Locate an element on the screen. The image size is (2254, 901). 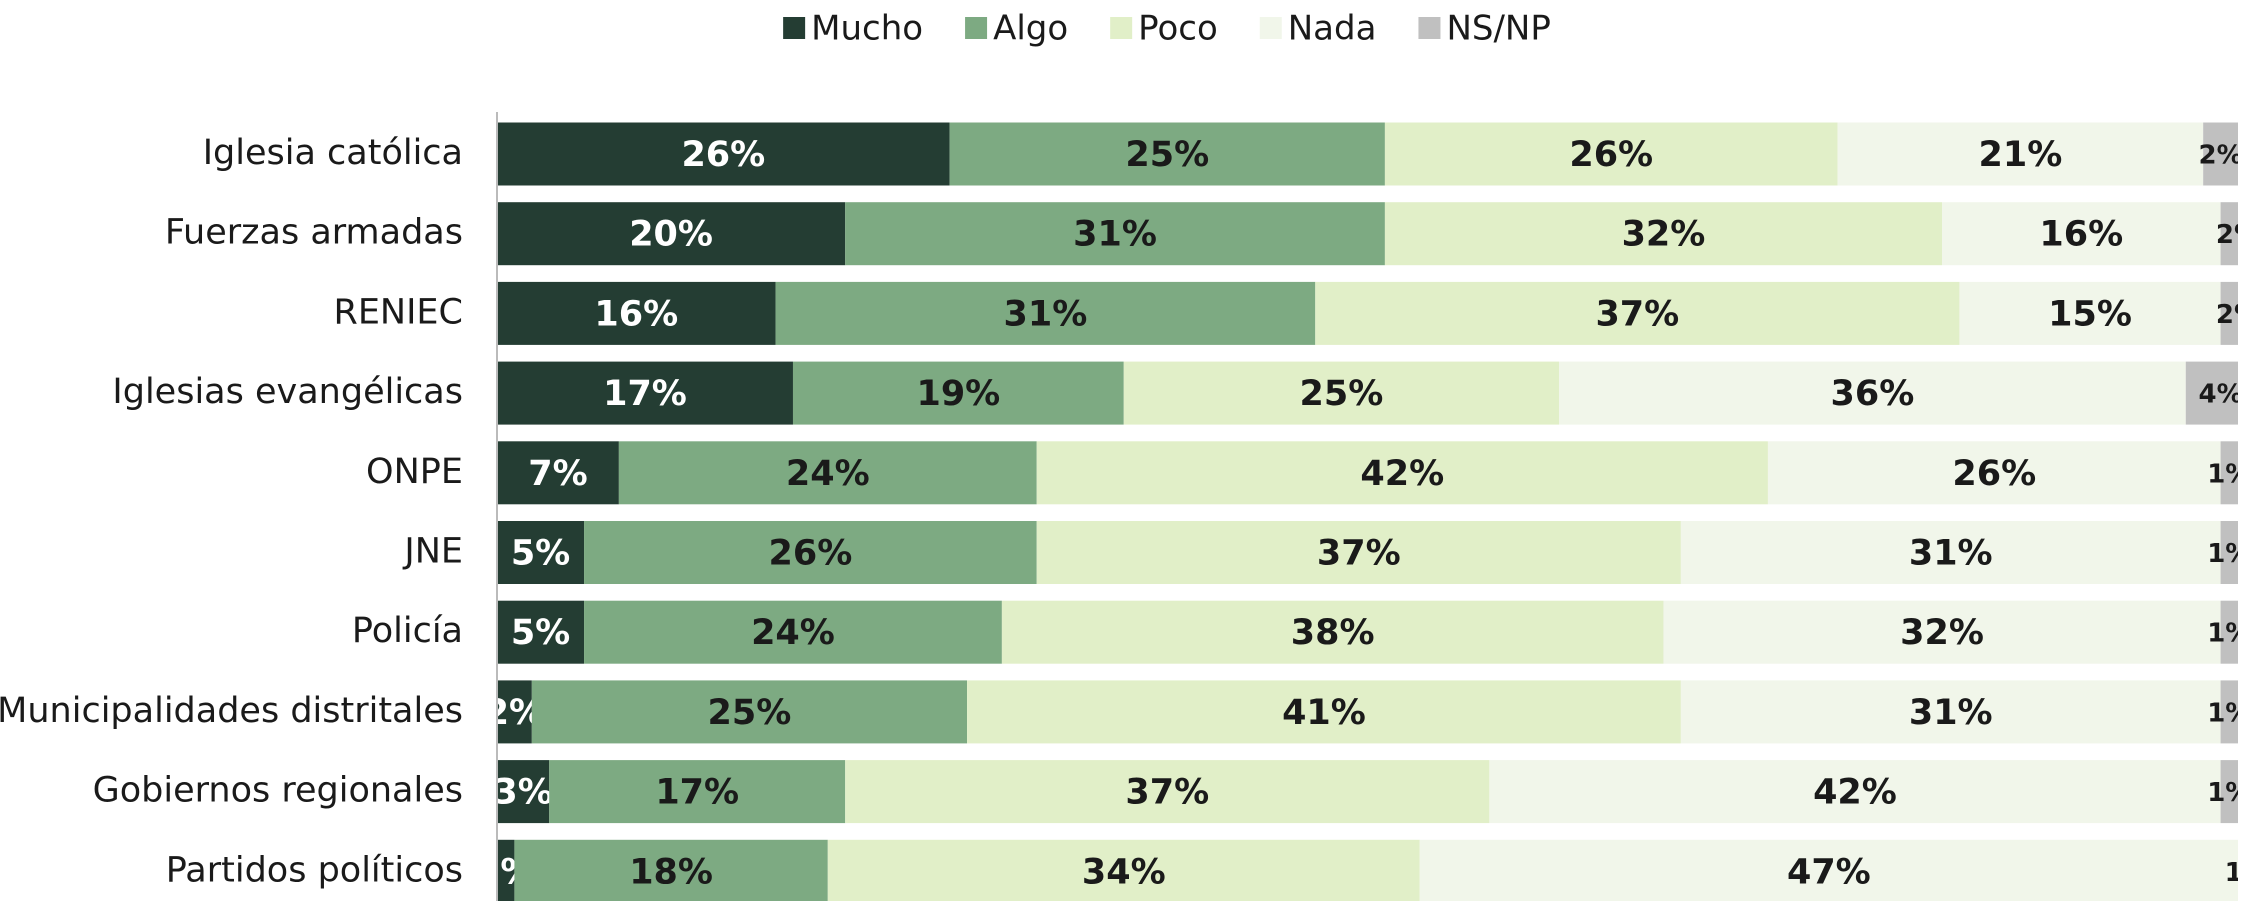
category-label: ONPE is located at coordinates (414, 472).